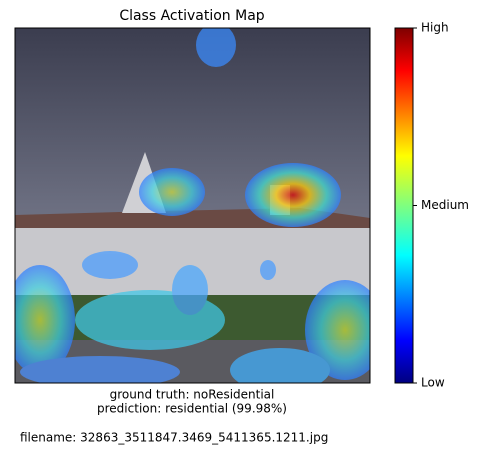 The width and height of the screenshot is (484, 461). Describe the element at coordinates (404, 205) in the screenshot. I see `colorbar` at that location.